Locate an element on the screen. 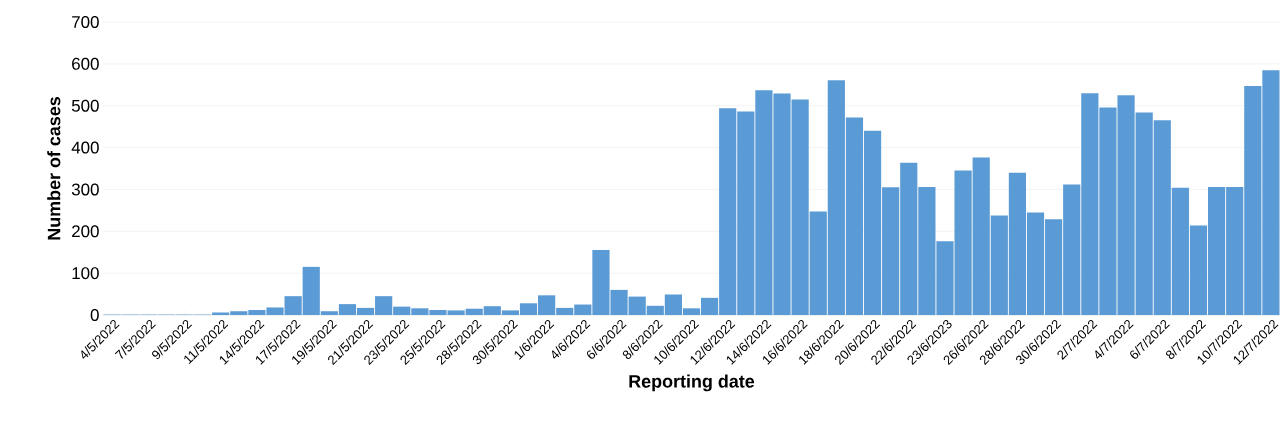 The width and height of the screenshot is (1282, 439). y-tick-label: 0 is located at coordinates (94, 315).